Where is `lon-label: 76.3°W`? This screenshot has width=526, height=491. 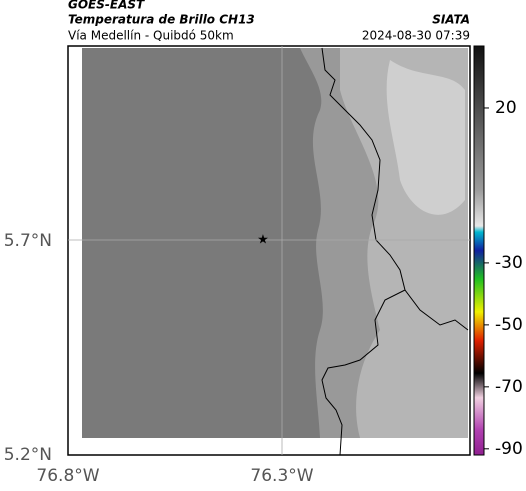
lon-label: 76.3°W is located at coordinates (281, 476).